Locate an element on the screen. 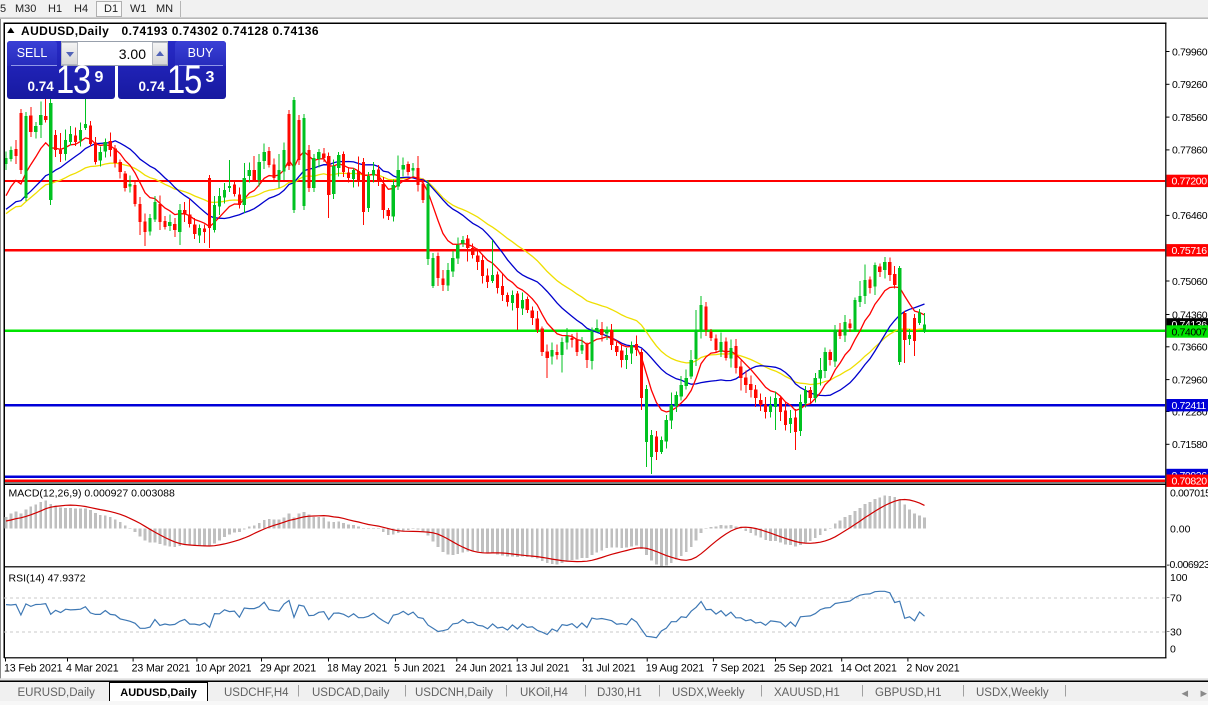  svg-text: RSI(14) 47.9372 is located at coordinates (47, 579).